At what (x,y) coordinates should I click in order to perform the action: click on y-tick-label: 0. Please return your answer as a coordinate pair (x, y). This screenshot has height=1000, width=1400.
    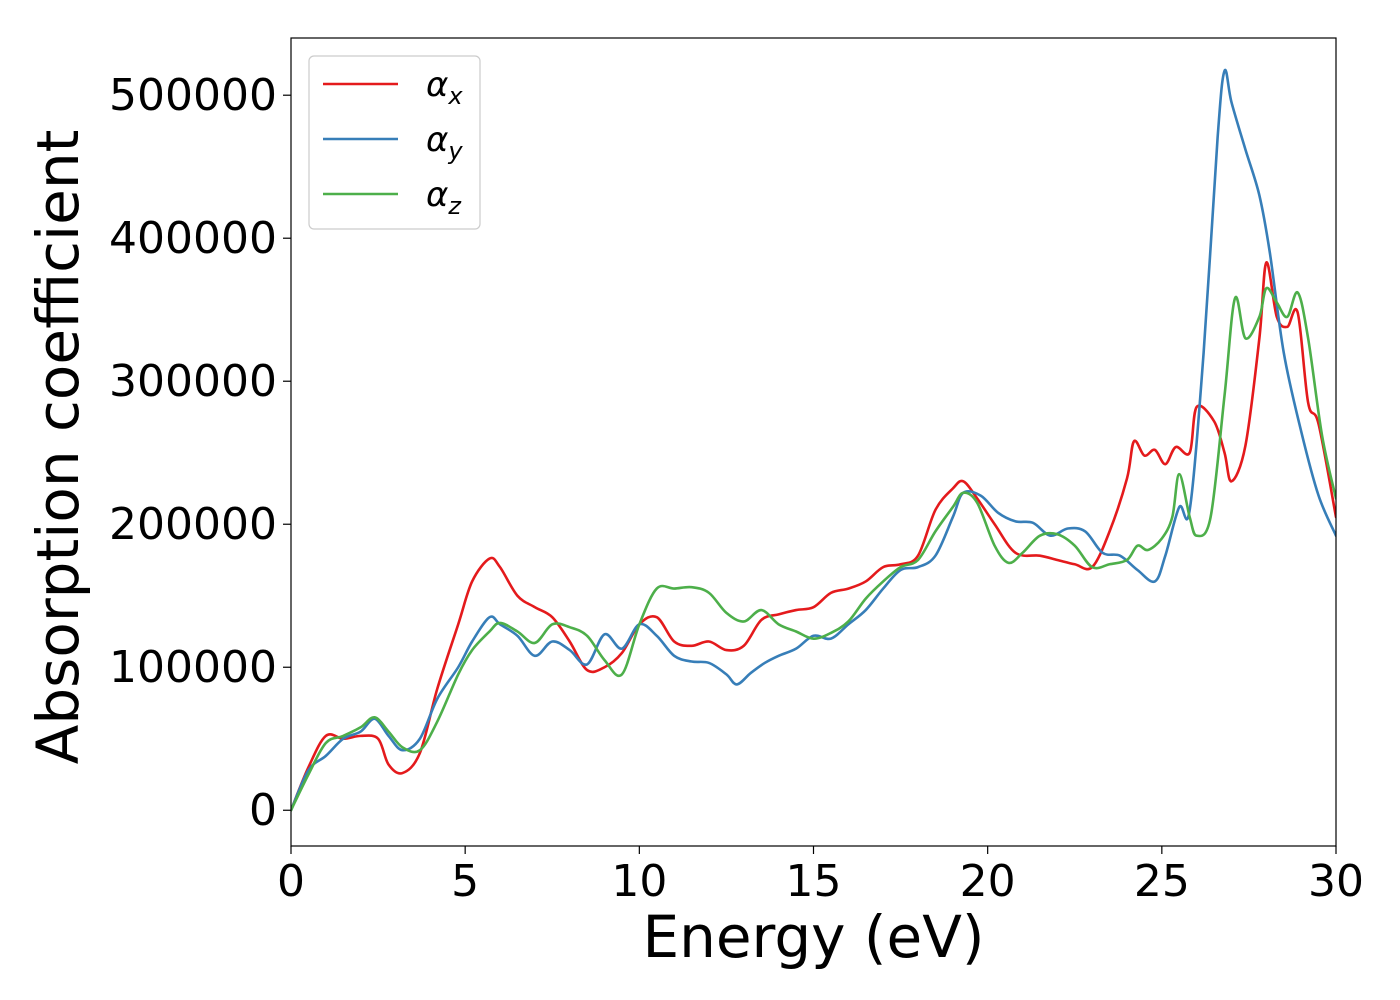
    Looking at the image, I should click on (263, 810).